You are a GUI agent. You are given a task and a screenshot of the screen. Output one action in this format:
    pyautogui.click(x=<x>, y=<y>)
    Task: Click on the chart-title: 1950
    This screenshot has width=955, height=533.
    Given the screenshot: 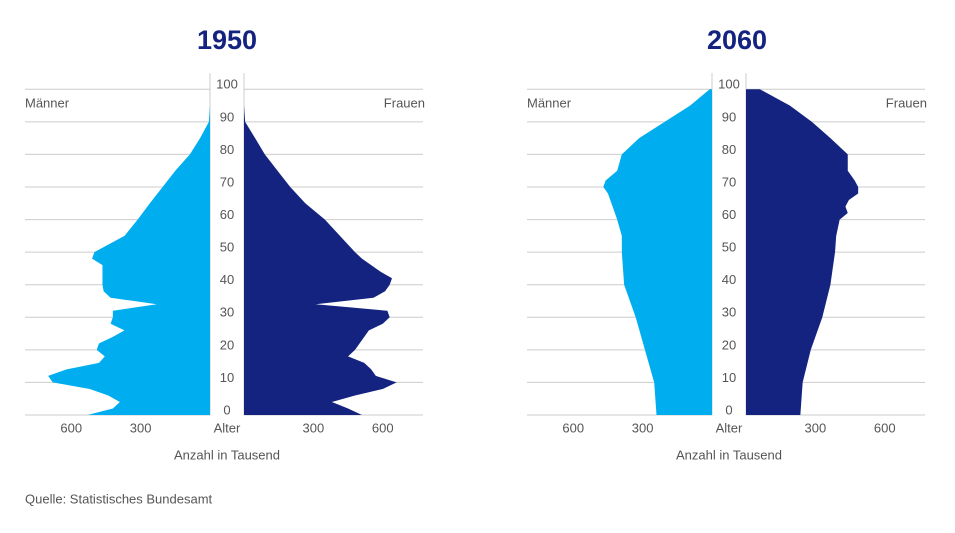 What is the action you would take?
    pyautogui.click(x=227, y=40)
    